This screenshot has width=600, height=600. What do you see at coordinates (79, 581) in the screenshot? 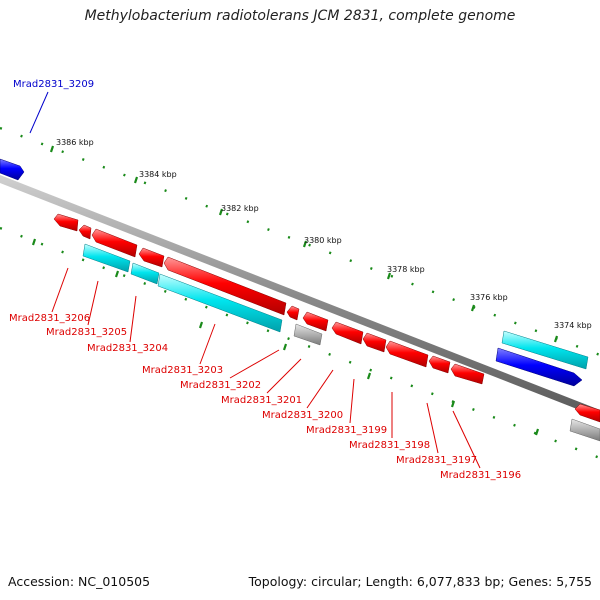
I see `accession-label: Accession: NC_010505` at bounding box center [79, 581].